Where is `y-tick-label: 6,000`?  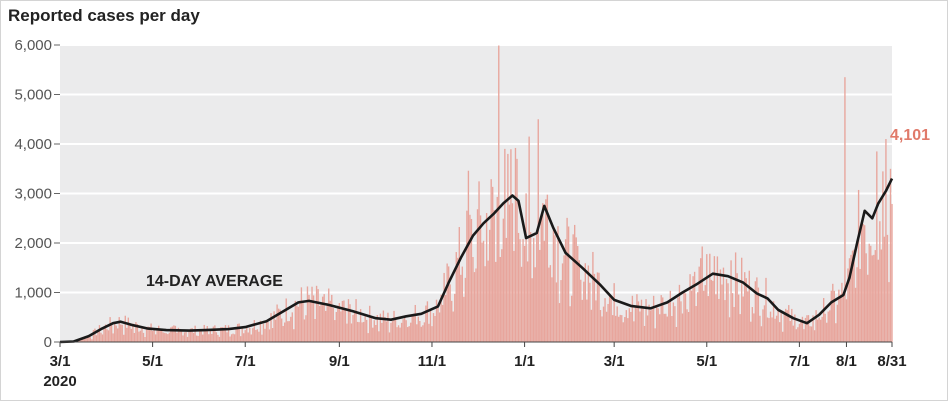 y-tick-label: 6,000 is located at coordinates (33, 45).